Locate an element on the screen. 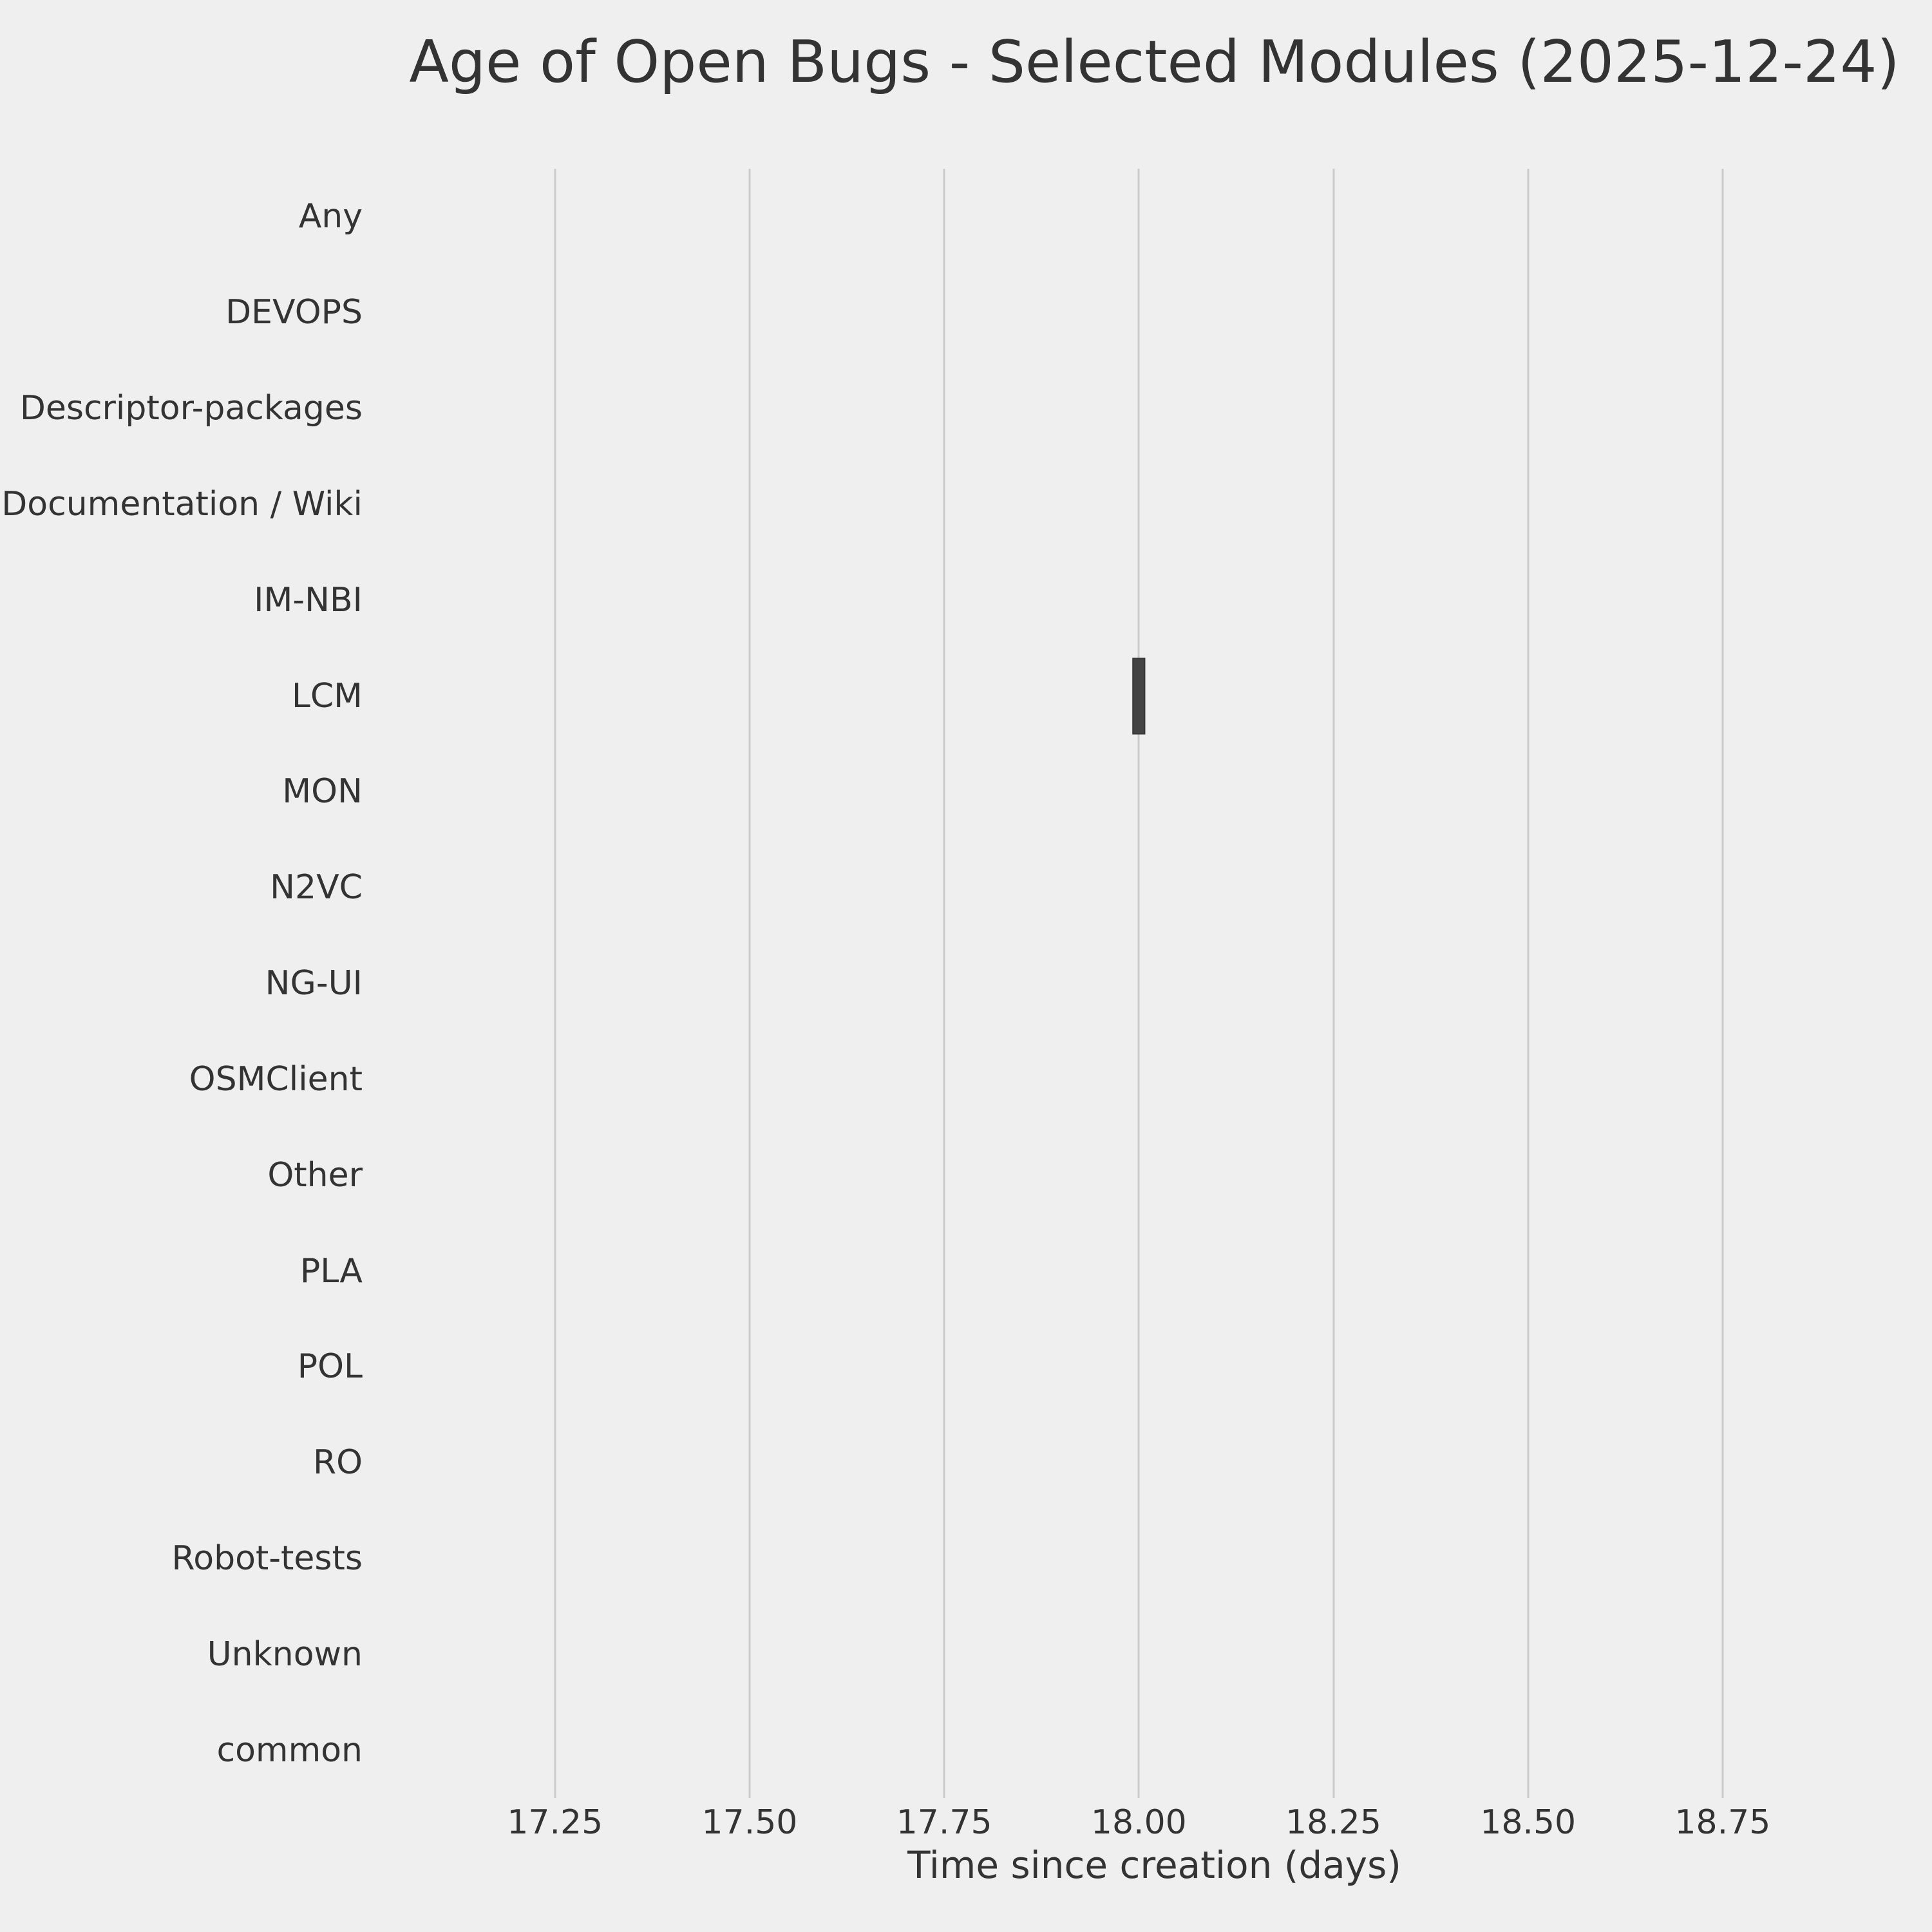 This screenshot has height=1932, width=1932. x-tick-label: 17.25 is located at coordinates (555, 1822).